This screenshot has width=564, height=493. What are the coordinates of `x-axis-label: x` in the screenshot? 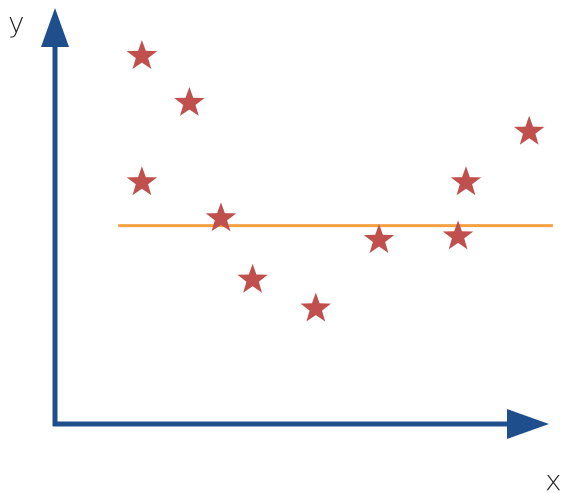 It's located at (553, 478).